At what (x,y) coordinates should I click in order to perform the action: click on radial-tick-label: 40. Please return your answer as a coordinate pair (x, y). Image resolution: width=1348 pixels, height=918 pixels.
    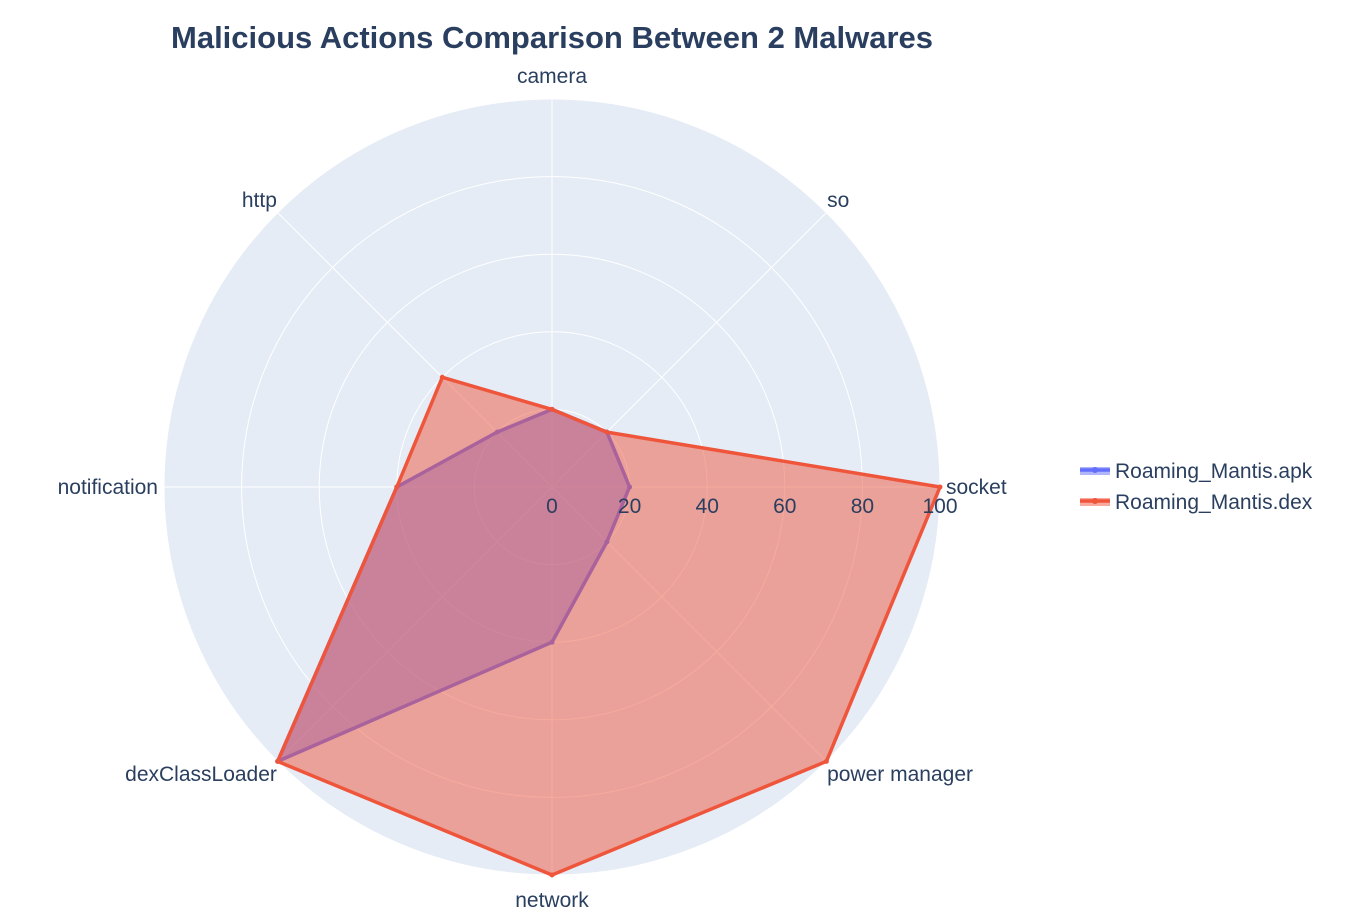
    Looking at the image, I should click on (707, 506).